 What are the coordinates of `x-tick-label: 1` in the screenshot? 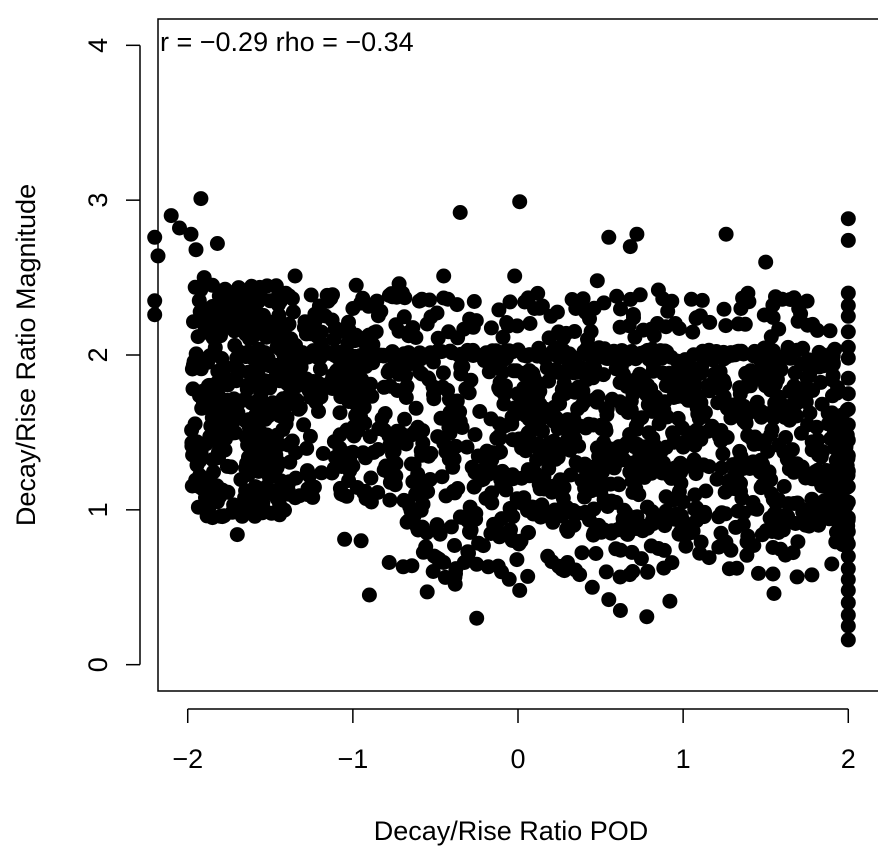 It's located at (683, 759).